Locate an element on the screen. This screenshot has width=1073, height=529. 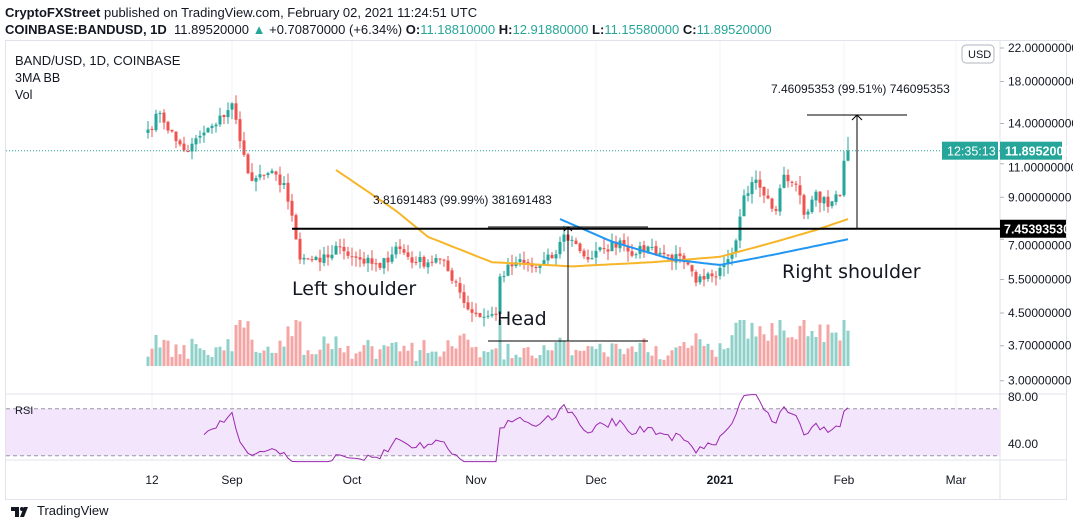
currency-button is located at coordinates (978, 54).